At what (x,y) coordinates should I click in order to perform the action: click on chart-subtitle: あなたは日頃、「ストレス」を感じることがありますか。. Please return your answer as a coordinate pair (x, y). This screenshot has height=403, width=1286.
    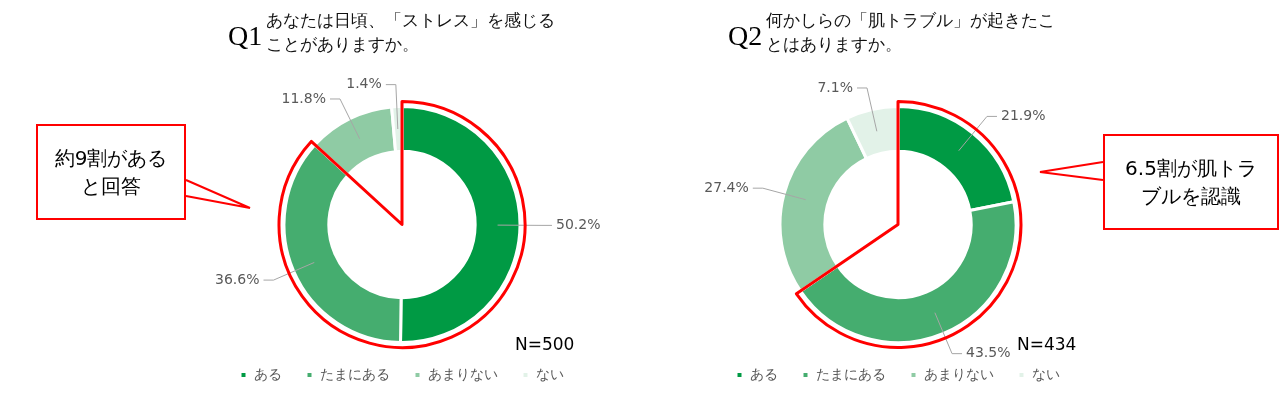
    Looking at the image, I should click on (411, 32).